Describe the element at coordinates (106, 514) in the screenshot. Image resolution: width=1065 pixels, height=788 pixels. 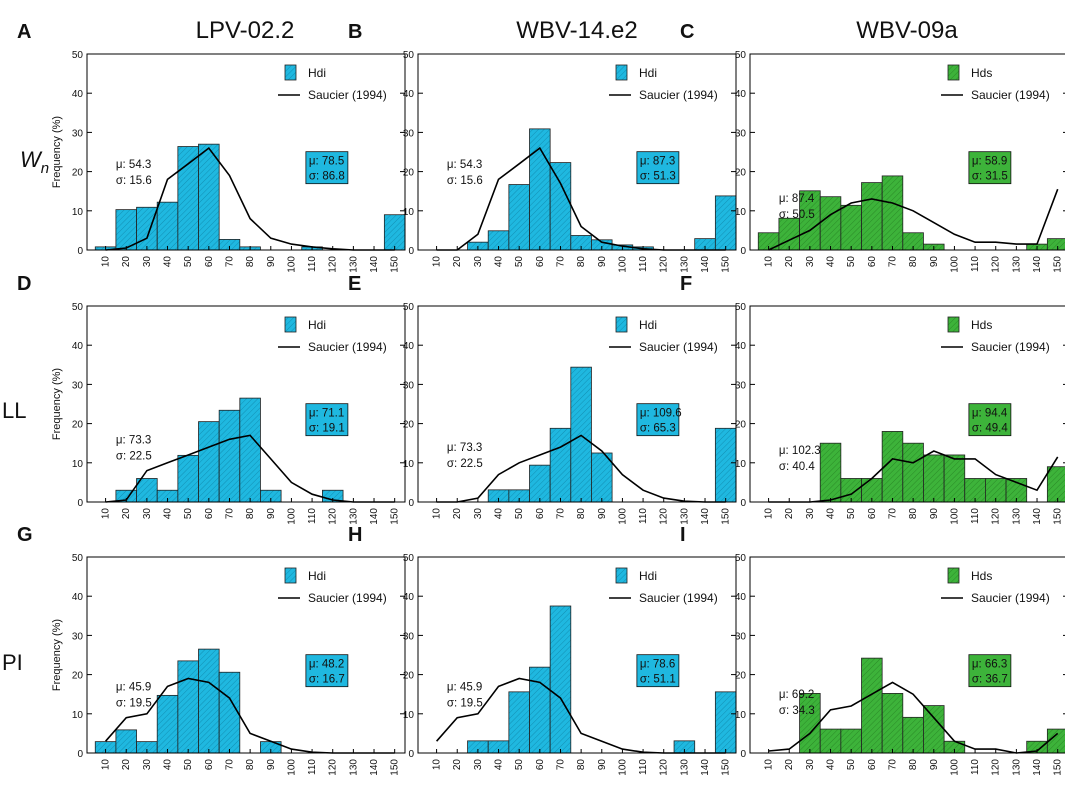
I see `x-tick-label-d-10: 10` at that location.